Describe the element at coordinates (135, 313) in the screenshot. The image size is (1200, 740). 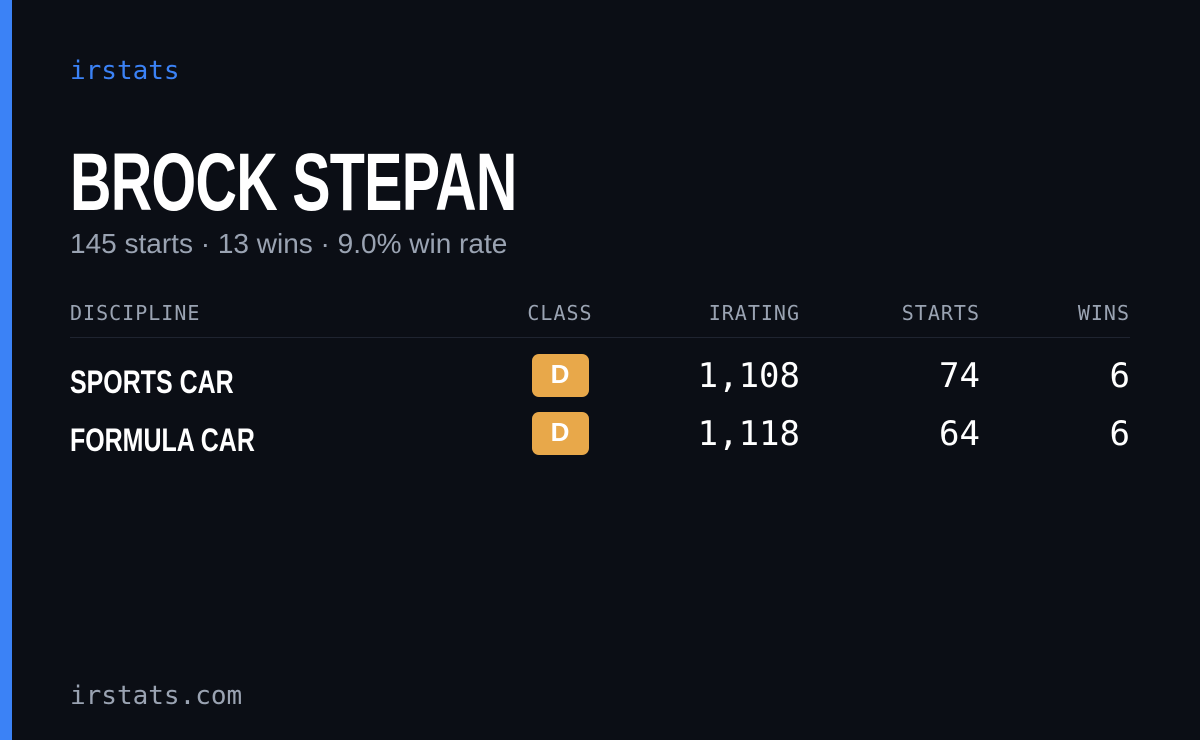
I see `column-header: DISCIPLINE` at that location.